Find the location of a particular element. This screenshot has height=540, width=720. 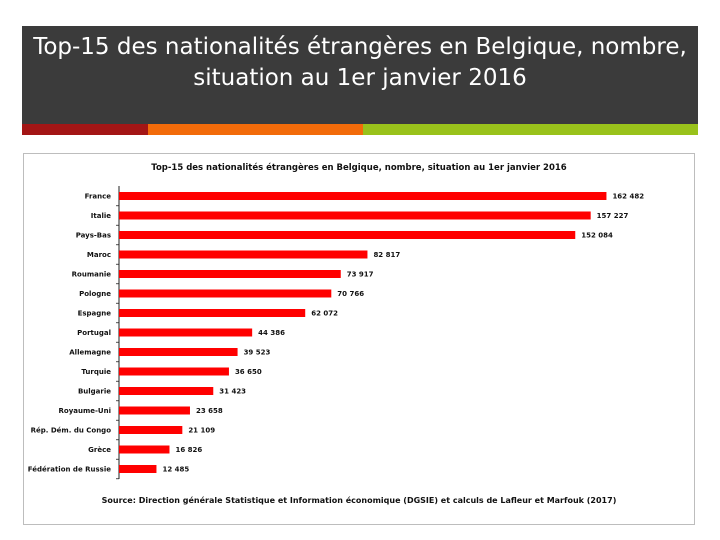

value-label: 162 482 is located at coordinates (628, 197).